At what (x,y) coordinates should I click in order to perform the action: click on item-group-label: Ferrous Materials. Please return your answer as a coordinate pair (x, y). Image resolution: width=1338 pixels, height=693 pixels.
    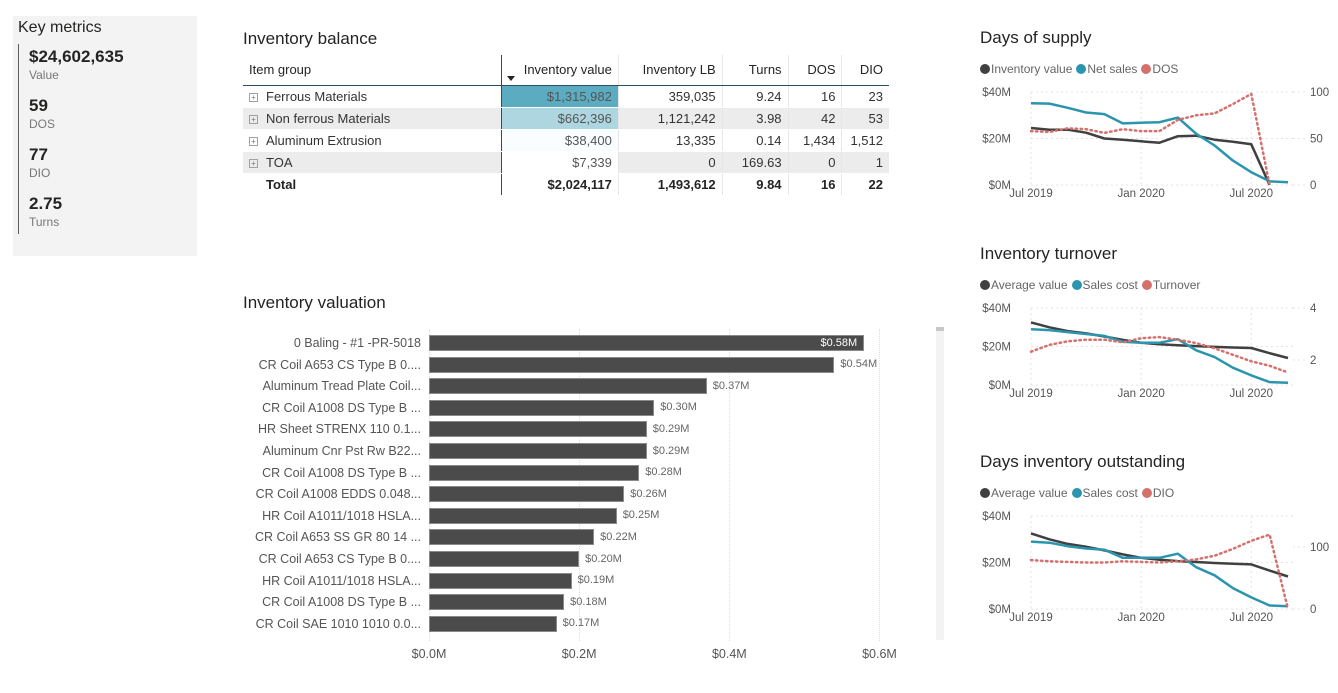
    Looking at the image, I should click on (317, 96).